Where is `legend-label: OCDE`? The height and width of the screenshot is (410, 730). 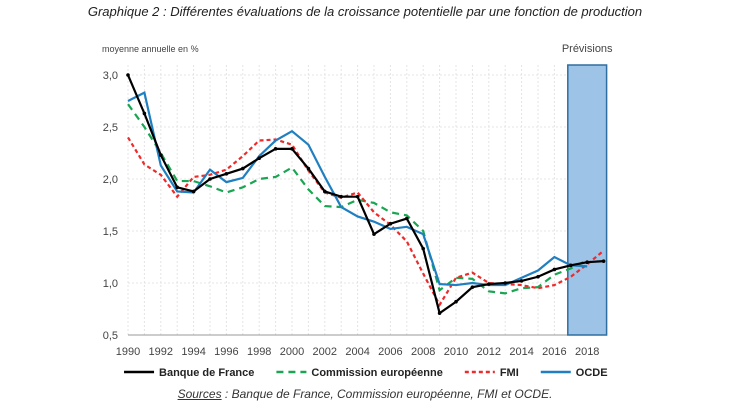 legend-label: OCDE is located at coordinates (592, 373).